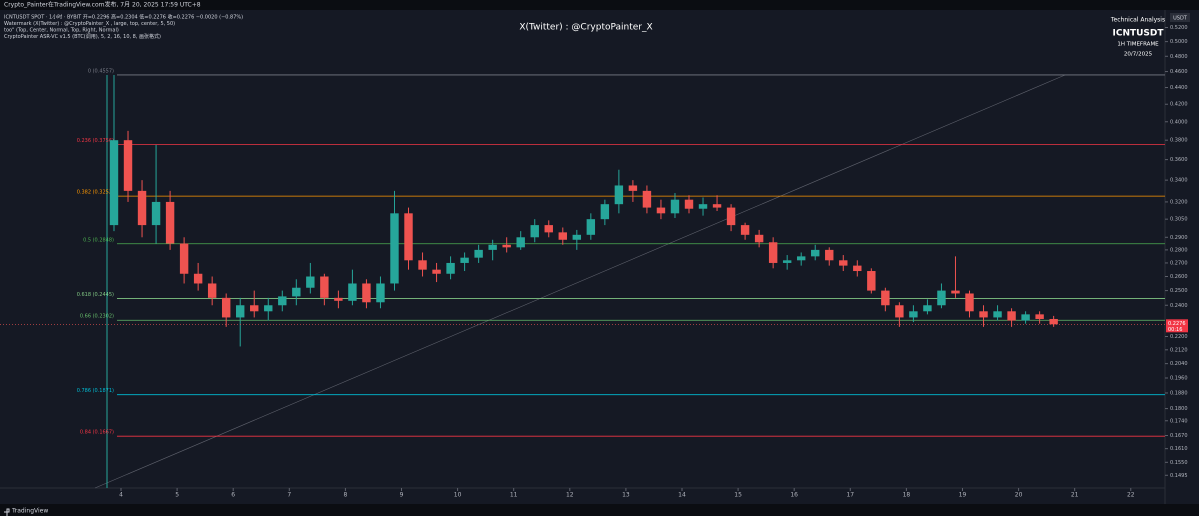 Image resolution: width=1199 pixels, height=516 pixels. Describe the element at coordinates (97, 433) in the screenshot. I see `fib-label: 0.84 (0.1667)` at that location.